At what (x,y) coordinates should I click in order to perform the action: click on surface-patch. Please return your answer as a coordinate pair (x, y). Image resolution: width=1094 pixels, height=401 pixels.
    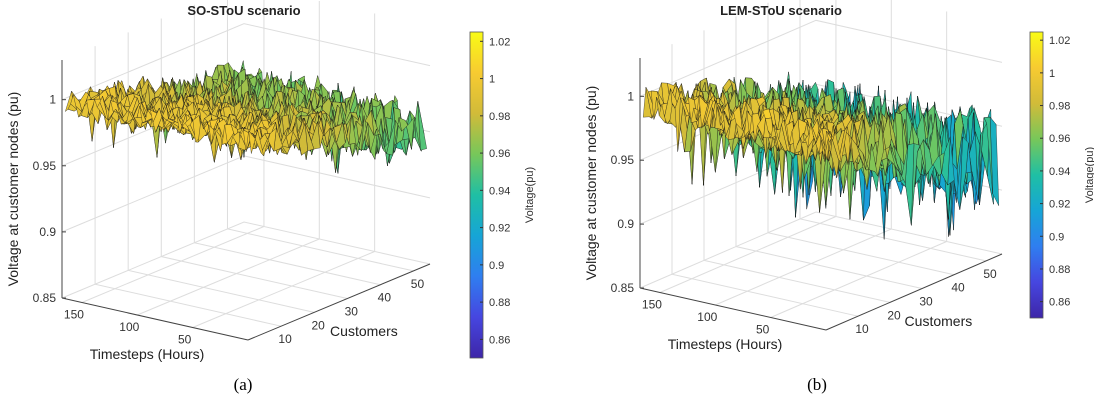
    Looking at the image, I should click on (253, 142).